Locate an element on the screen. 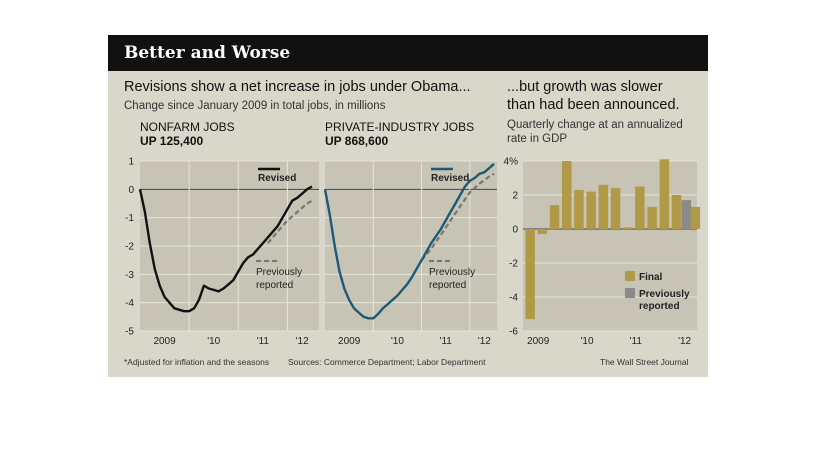  gdp-xtick-label: '11 is located at coordinates (636, 341).